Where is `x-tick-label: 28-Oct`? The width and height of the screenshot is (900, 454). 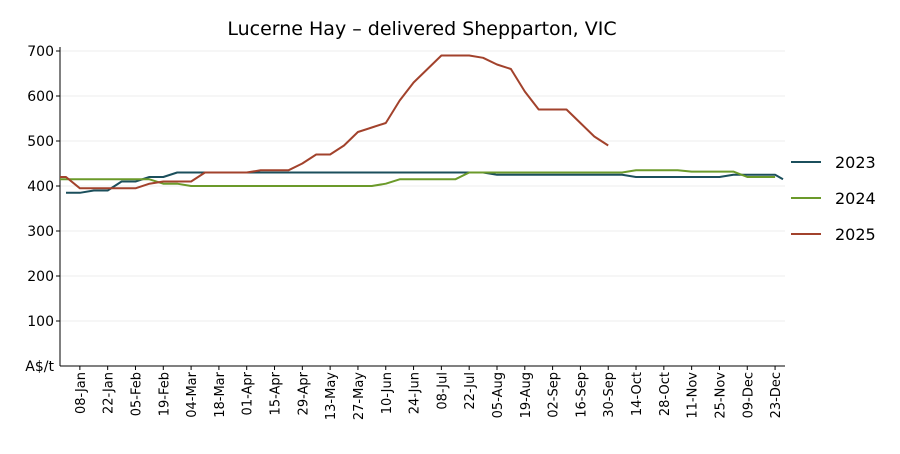
x-tick-label: 28-Oct is located at coordinates (665, 394).